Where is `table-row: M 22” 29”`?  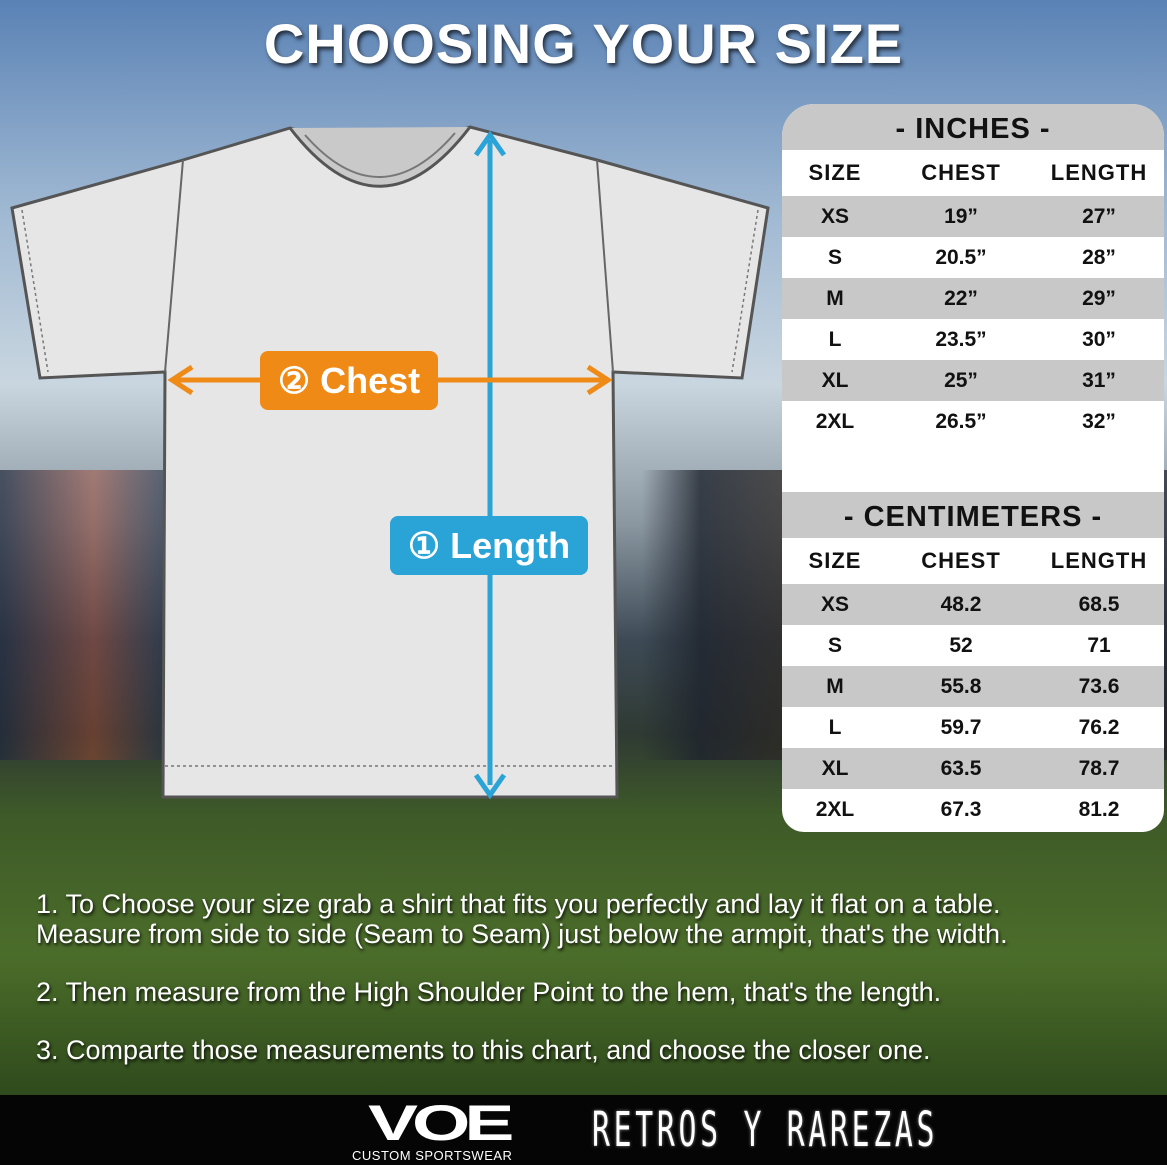
table-row: M 22” 29” is located at coordinates (973, 298).